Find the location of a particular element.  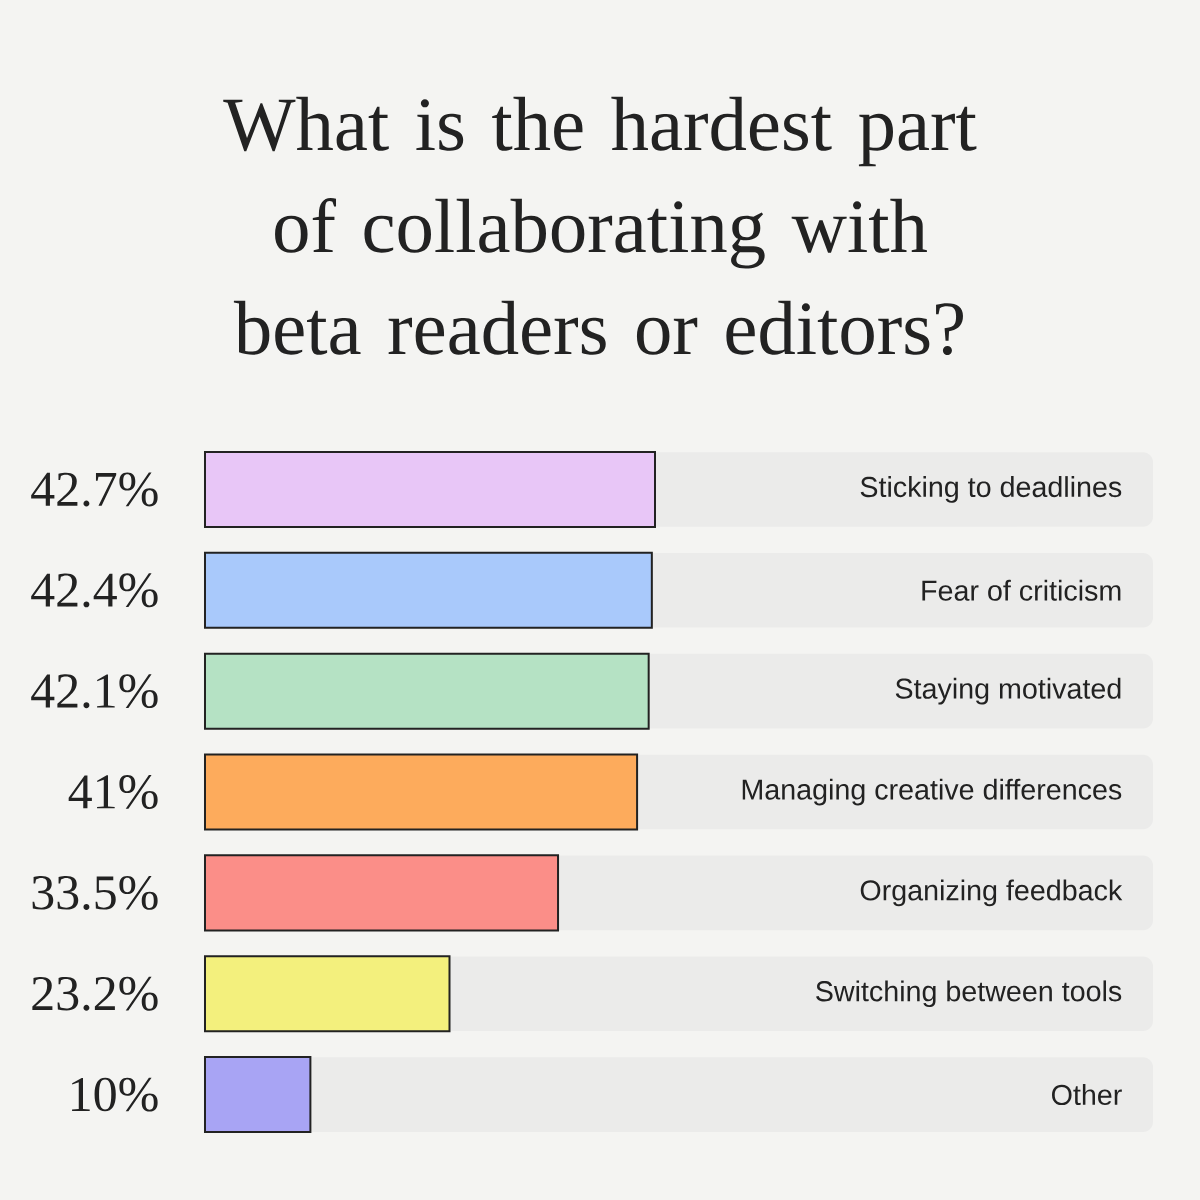

data-label: 41% is located at coordinates (113, 792).